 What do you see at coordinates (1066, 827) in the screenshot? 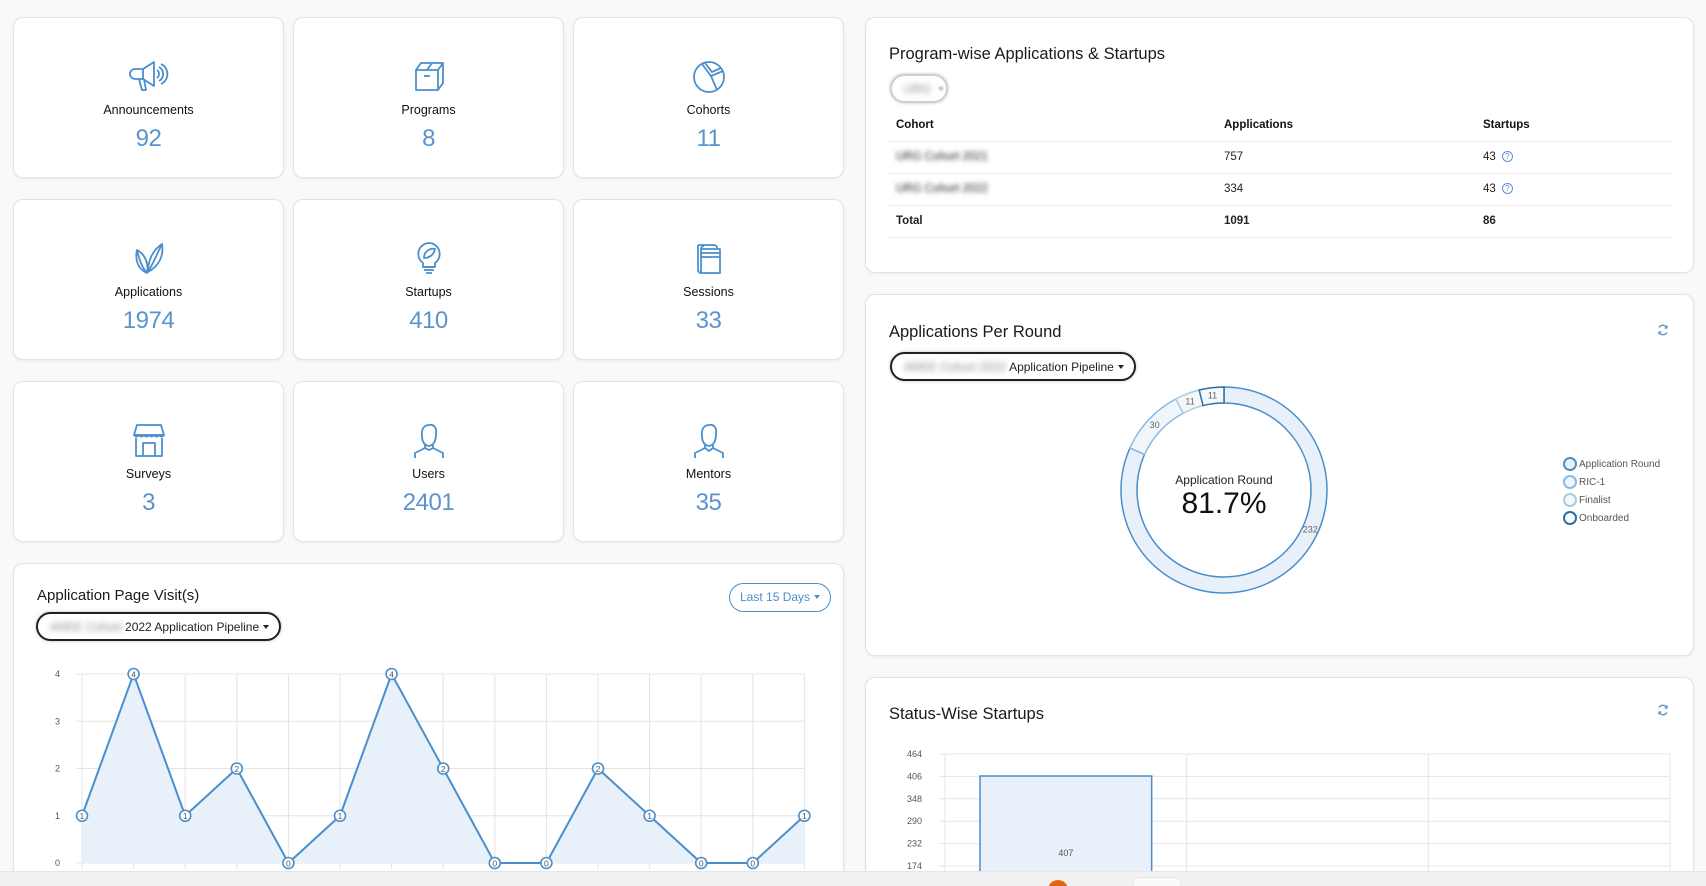
I see `bar: 407` at bounding box center [1066, 827].